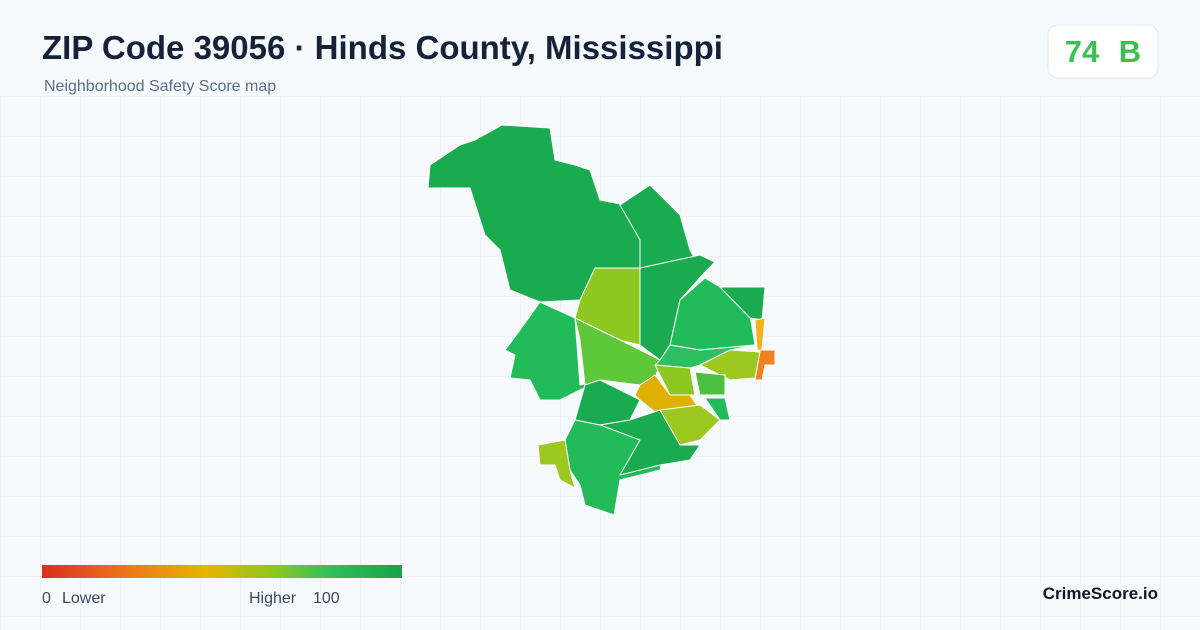 This screenshot has width=1200, height=630. Describe the element at coordinates (160, 86) in the screenshot. I see `subtitle: Neighborhood Safety Score map` at that location.